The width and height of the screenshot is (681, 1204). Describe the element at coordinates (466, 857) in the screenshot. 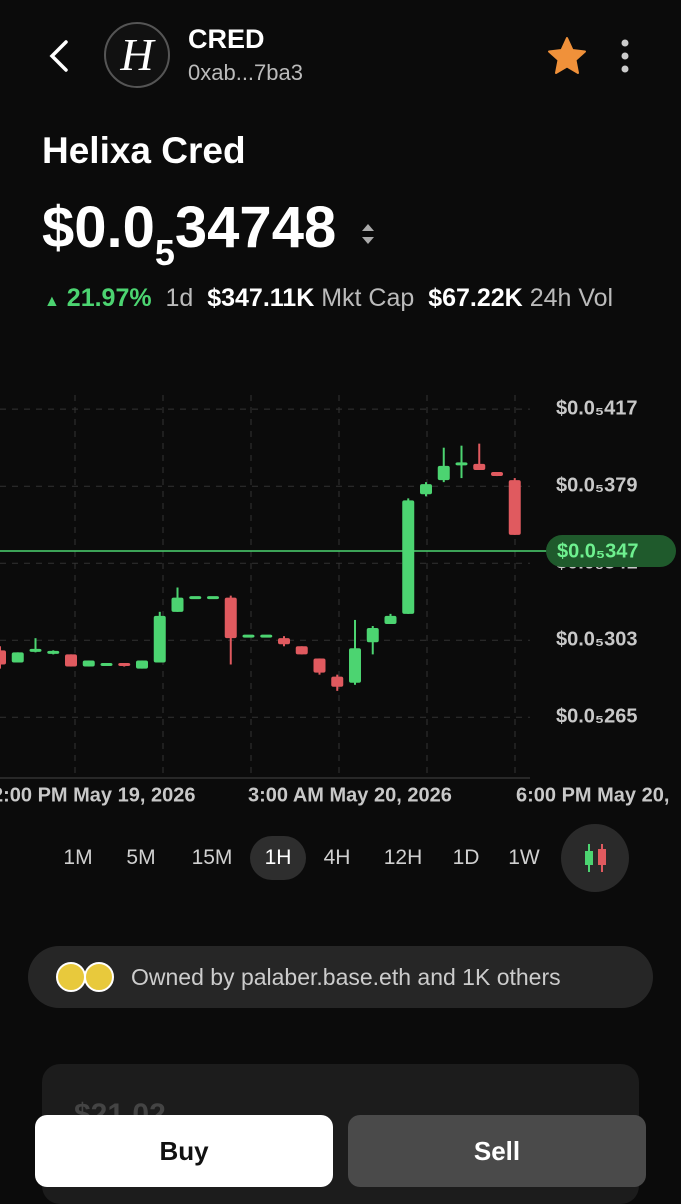

I see `timeframe-option: 1D` at that location.